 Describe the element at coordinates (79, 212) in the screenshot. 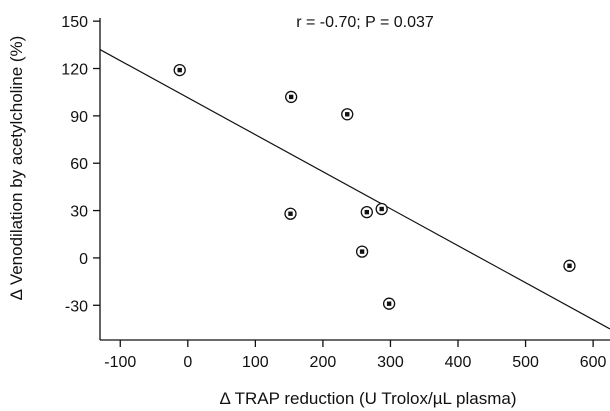

I see `y-tick-label: 30` at that location.